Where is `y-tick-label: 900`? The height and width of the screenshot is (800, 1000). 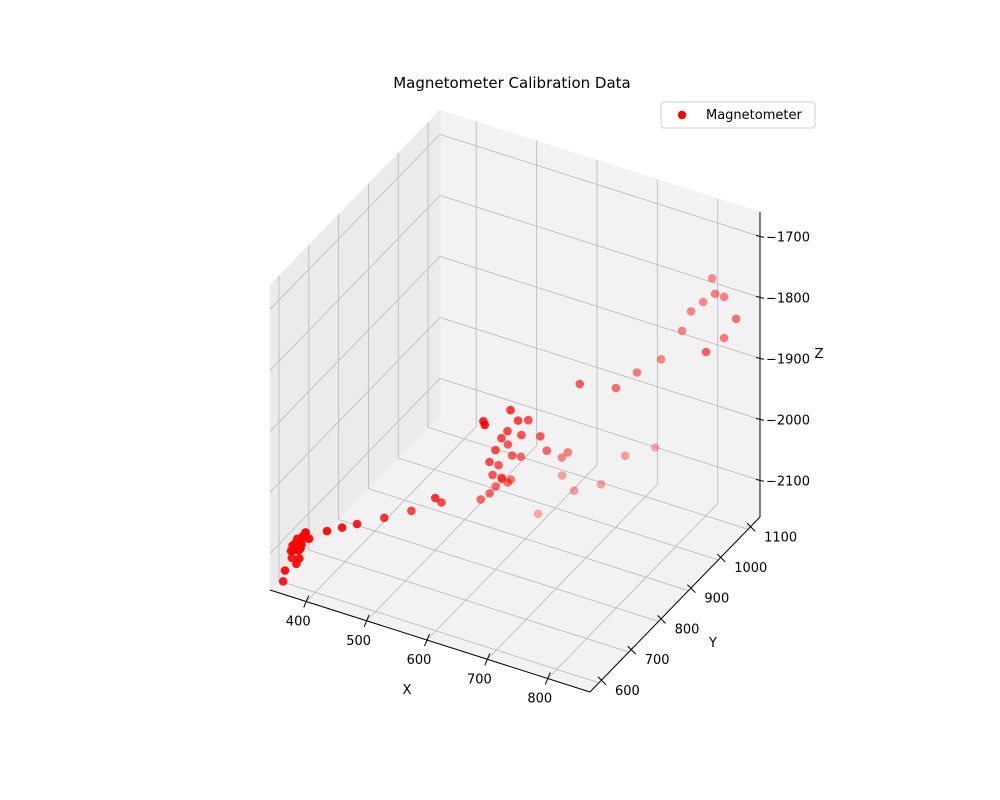
y-tick-label: 900 is located at coordinates (716, 599).